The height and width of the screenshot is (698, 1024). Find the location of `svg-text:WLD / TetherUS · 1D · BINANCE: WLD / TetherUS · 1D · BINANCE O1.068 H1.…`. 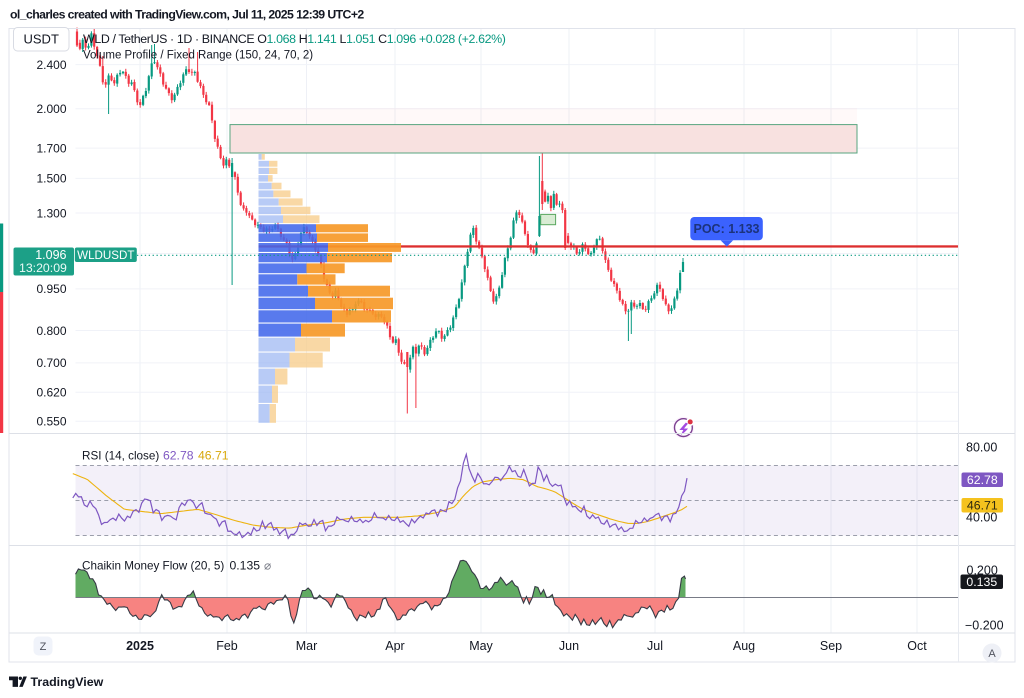

svg-text:WLD / TetherUS · 1D · BINANCE: WLD / TetherUS · 1D · BINANCE O1.068 H1.… is located at coordinates (294, 39).